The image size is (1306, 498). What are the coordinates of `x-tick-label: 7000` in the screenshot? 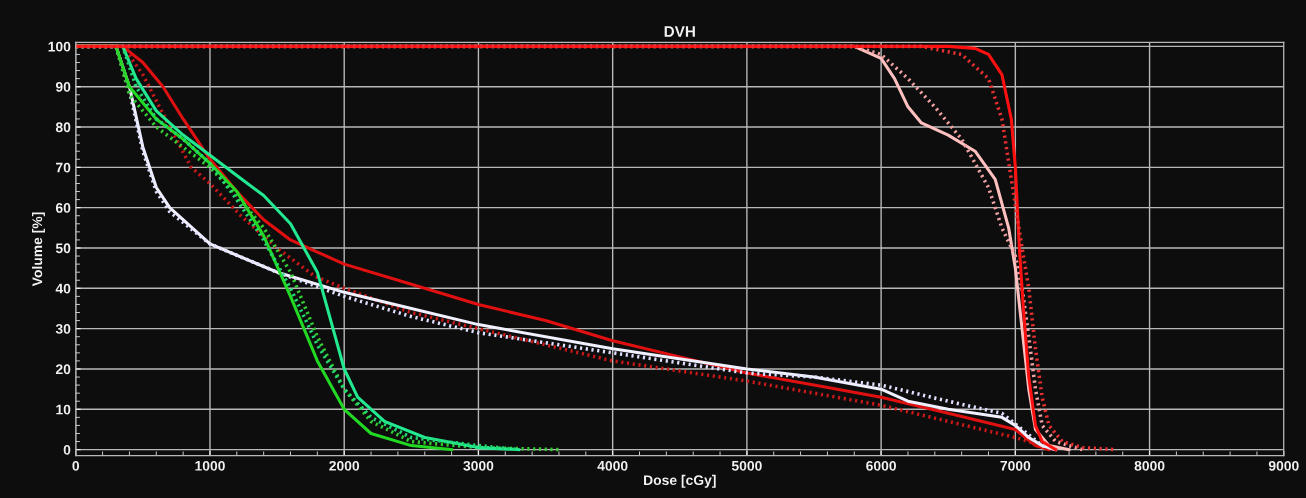 It's located at (1015, 465).